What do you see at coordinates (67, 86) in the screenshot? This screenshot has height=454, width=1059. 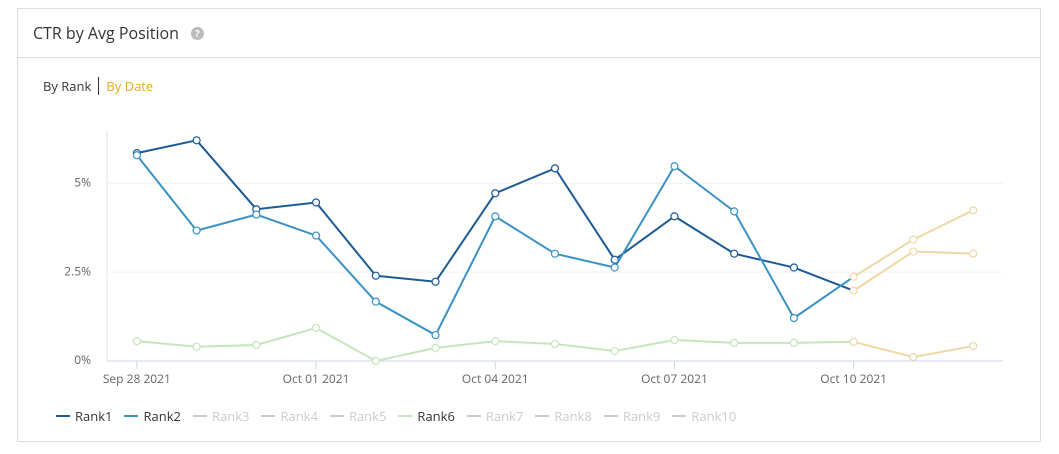 I see `tab: By Rank` at bounding box center [67, 86].